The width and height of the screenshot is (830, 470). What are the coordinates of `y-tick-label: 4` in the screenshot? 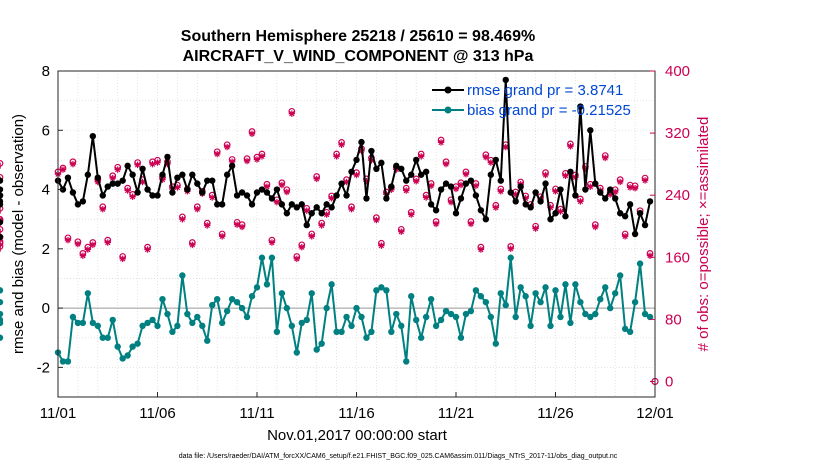 It's located at (46, 190).